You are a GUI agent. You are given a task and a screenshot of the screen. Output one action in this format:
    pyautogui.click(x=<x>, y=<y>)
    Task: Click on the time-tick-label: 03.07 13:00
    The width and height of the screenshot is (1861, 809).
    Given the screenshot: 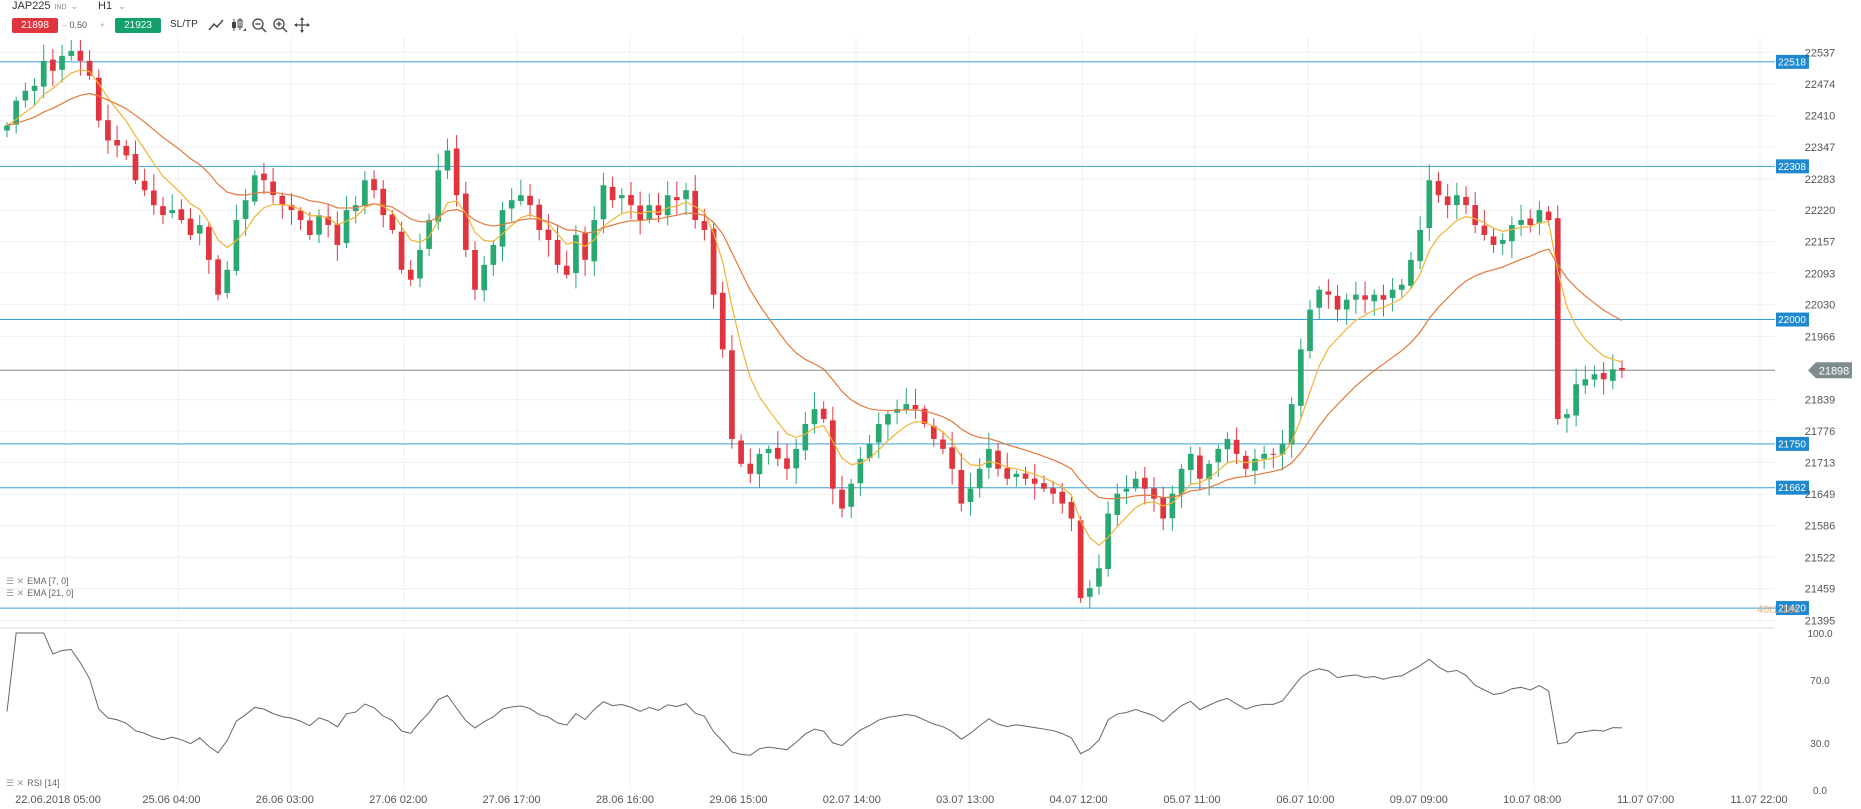 What is the action you would take?
    pyautogui.click(x=965, y=800)
    